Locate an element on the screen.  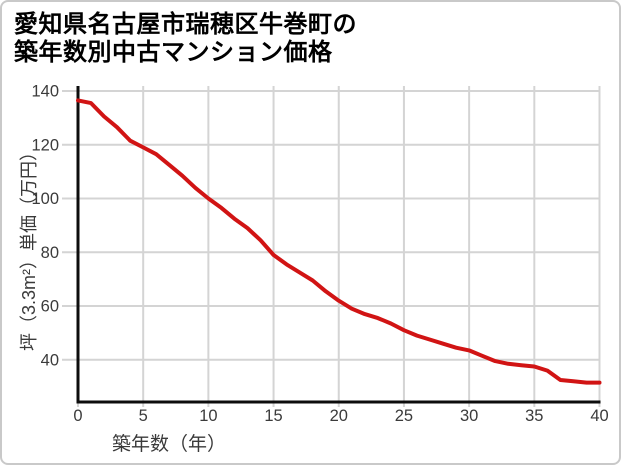
x-axis-label: 築年数（年） is located at coordinates (168, 444).